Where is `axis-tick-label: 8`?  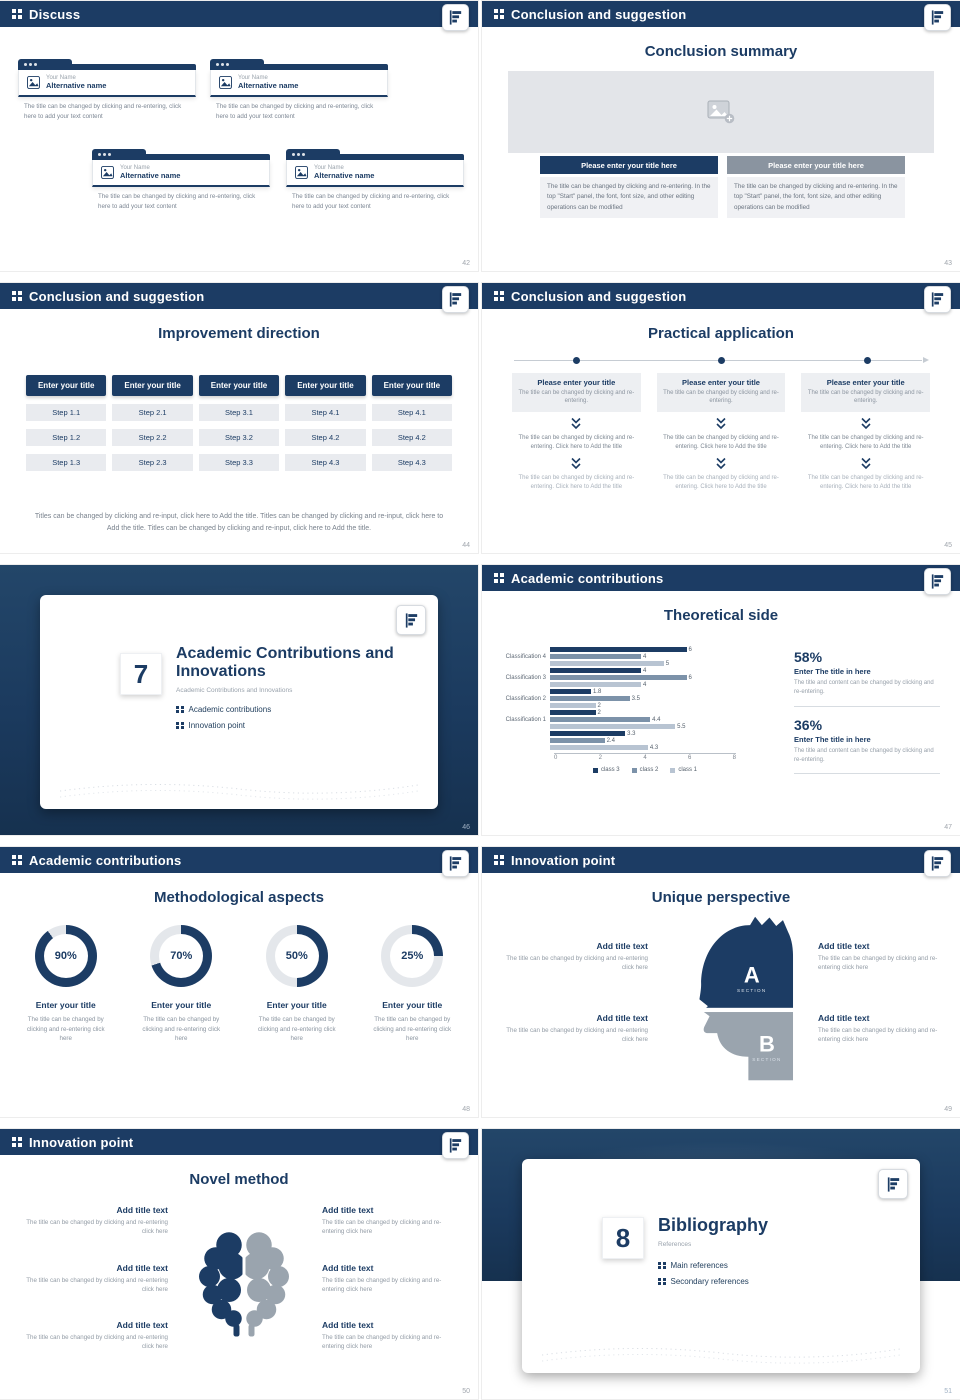
axis-tick-label: 8 is located at coordinates (734, 758).